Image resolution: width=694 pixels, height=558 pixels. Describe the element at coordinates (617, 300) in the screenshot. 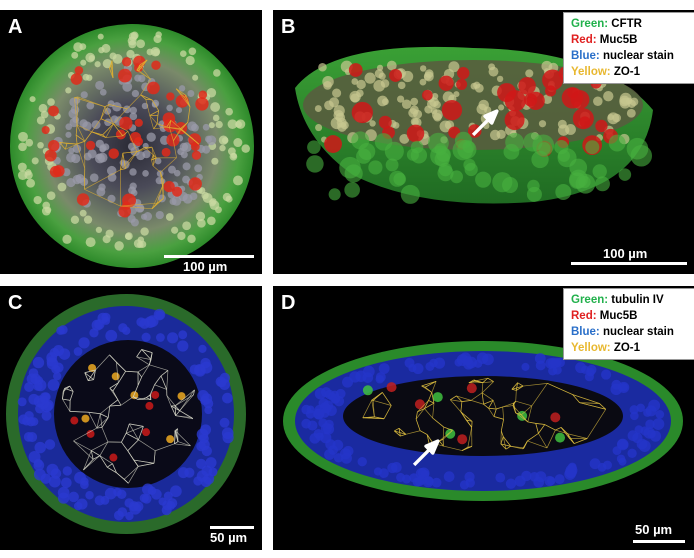

I see `legend-item: Green: tubulin IV` at that location.